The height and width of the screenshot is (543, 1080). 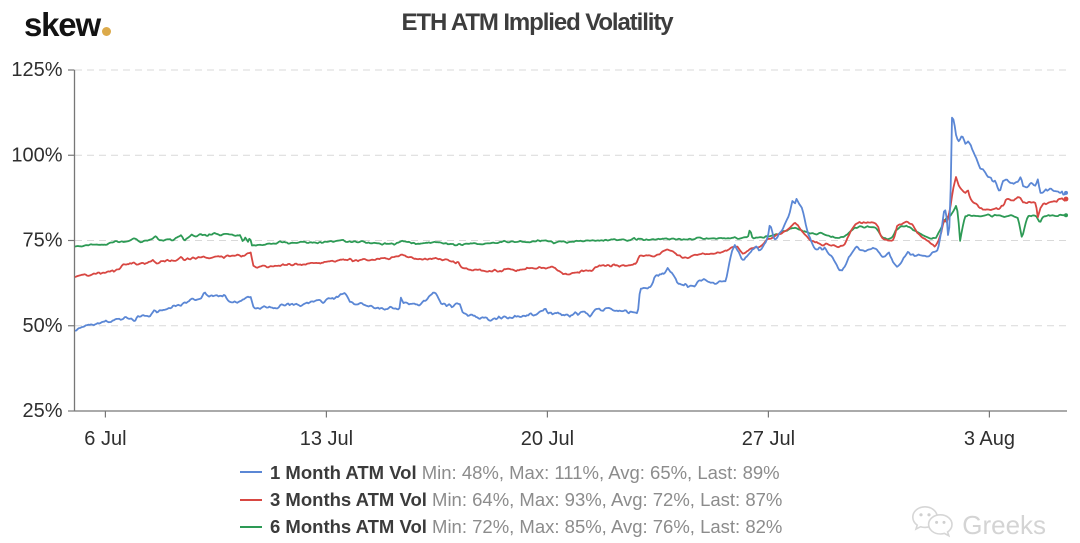 What do you see at coordinates (36, 155) in the screenshot?
I see `svg-text: 100%` at bounding box center [36, 155].